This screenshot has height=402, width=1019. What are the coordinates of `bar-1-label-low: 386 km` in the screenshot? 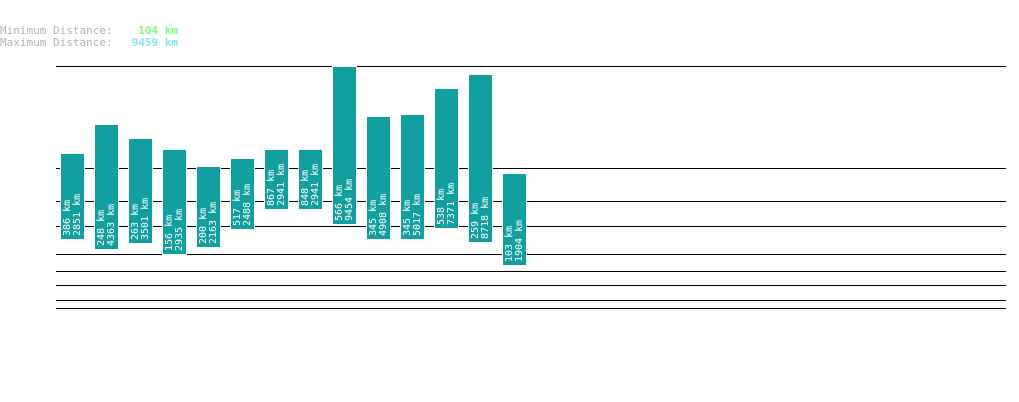 It's located at (67, 218).